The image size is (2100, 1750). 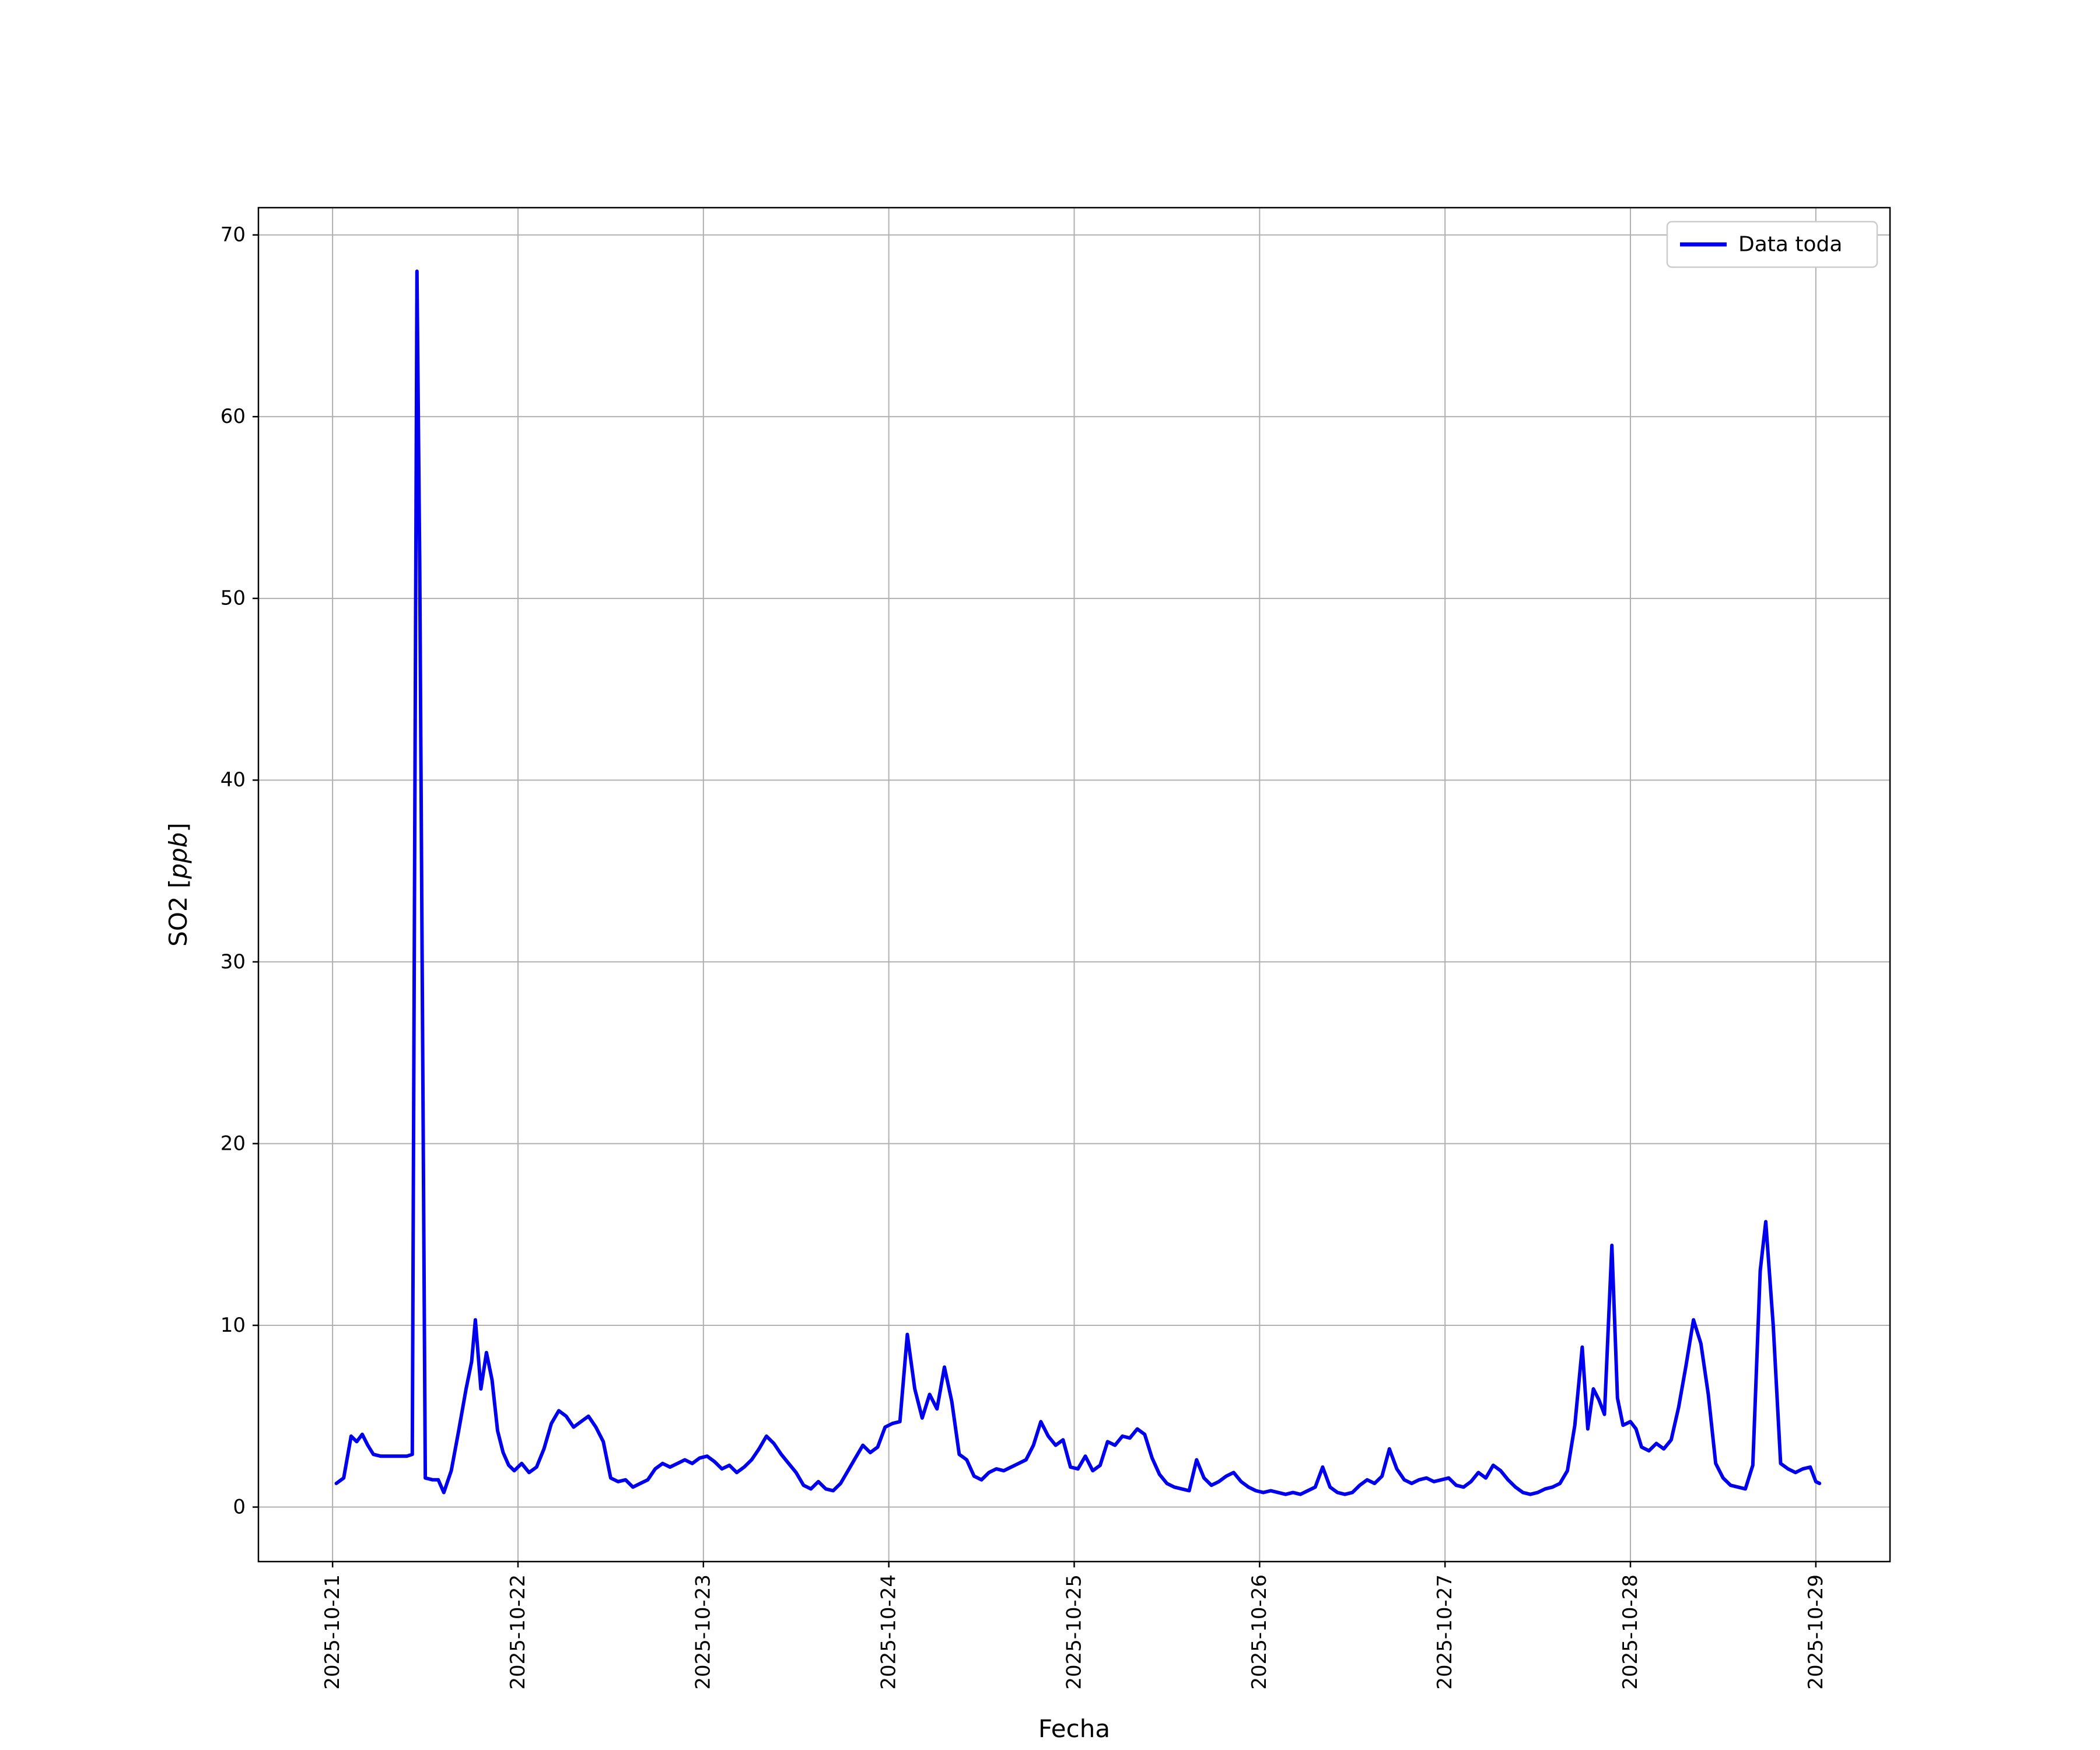 What do you see at coordinates (1259, 1632) in the screenshot?
I see `x-tick-label: 2025-10-26` at bounding box center [1259, 1632].